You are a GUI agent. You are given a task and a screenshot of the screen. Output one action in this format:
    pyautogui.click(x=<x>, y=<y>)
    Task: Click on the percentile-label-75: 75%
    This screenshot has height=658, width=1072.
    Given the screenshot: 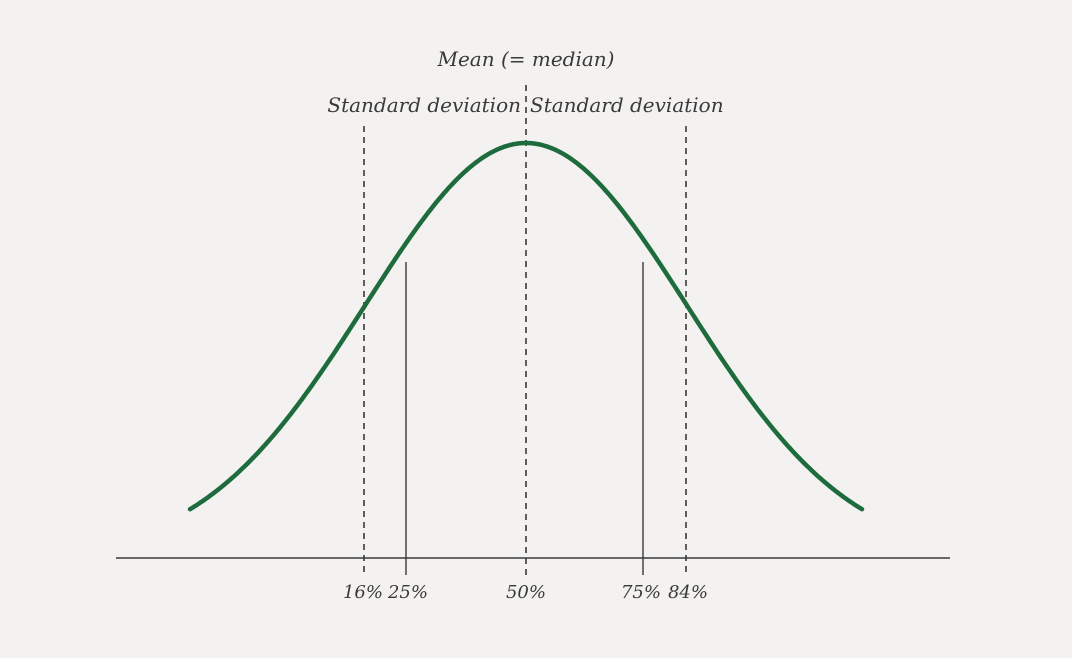 What is the action you would take?
    pyautogui.click(x=641, y=592)
    